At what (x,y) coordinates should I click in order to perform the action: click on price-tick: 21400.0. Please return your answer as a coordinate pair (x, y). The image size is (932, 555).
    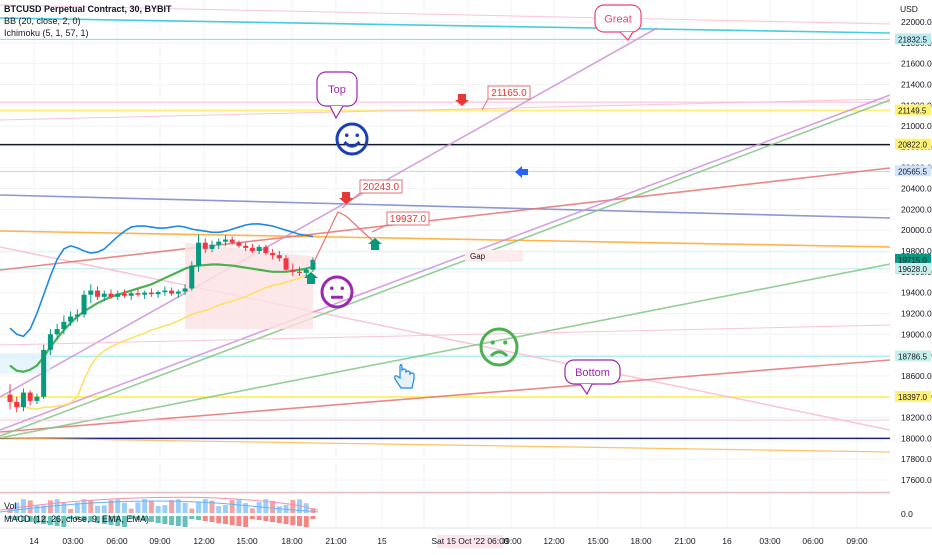
    Looking at the image, I should click on (916, 84).